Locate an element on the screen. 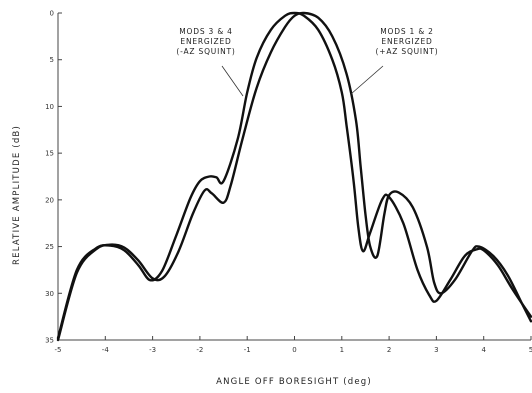 This screenshot has width=532, height=393. y-tick-label: 30 is located at coordinates (49, 294).